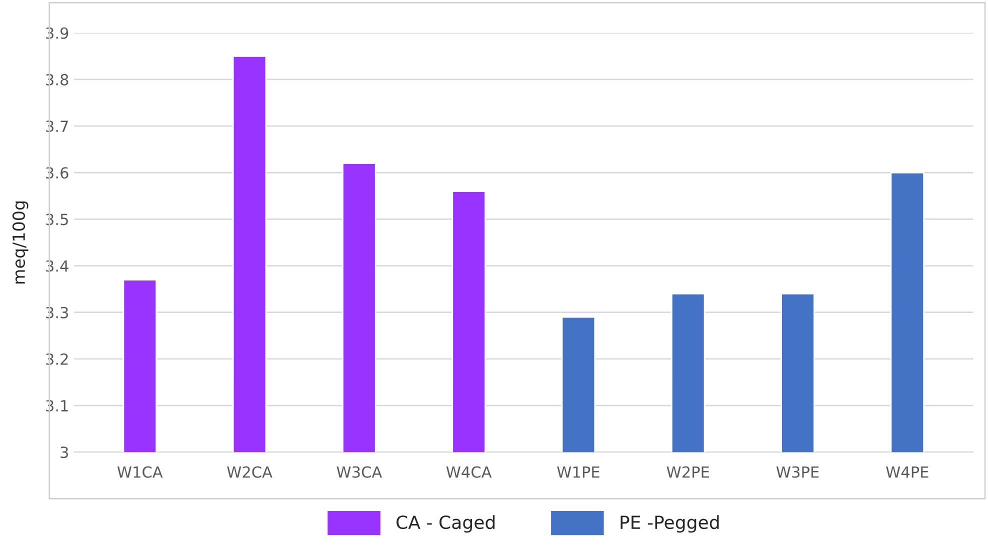  What do you see at coordinates (249, 472) in the screenshot?
I see `x-tick-label: W2CA` at bounding box center [249, 472].